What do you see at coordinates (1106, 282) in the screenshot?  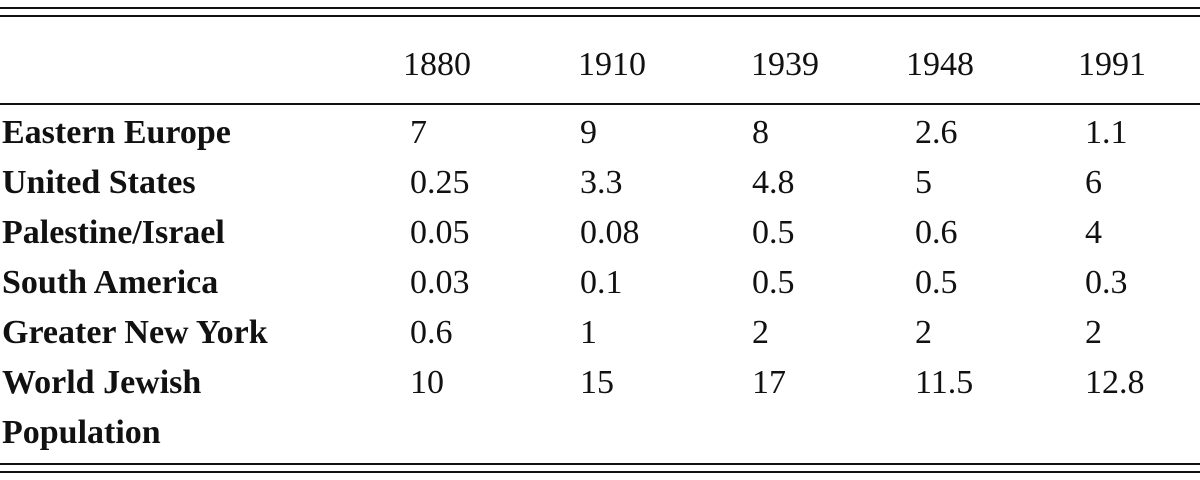 I see `table-cell: 0.3` at bounding box center [1106, 282].